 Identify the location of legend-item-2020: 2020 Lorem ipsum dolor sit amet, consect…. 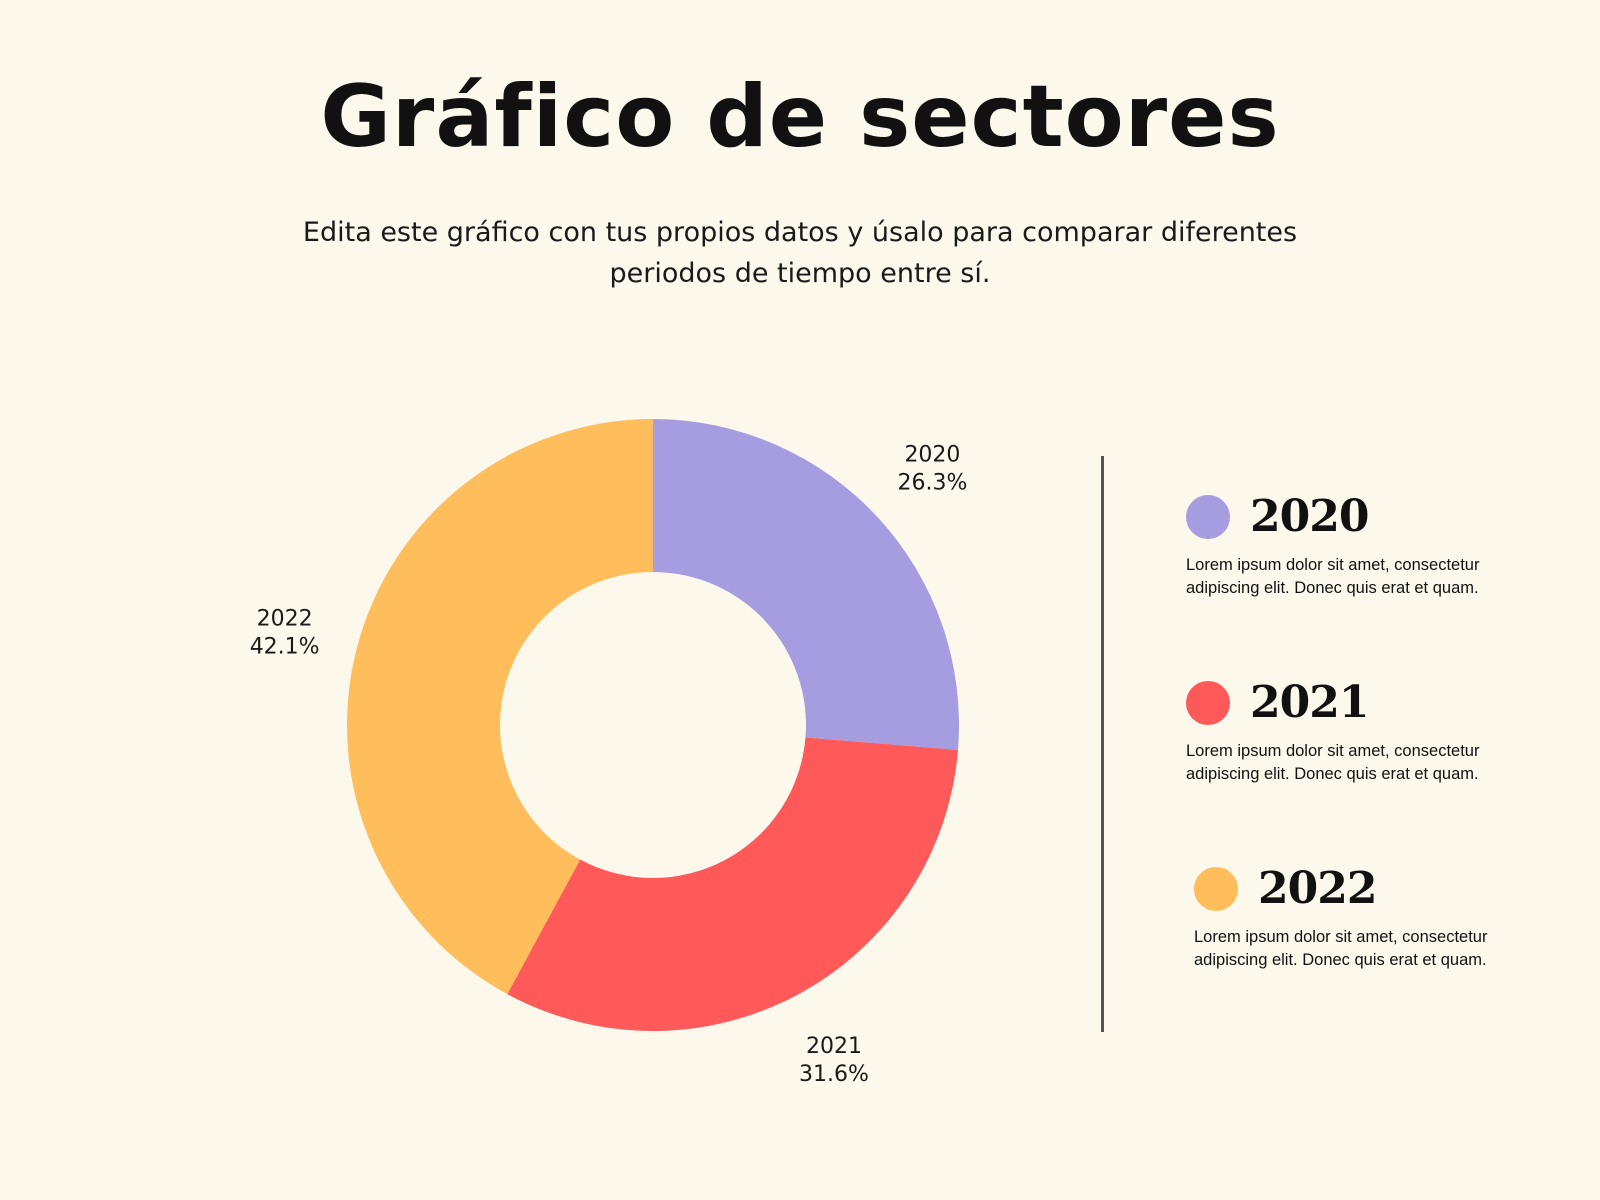
(1351, 547).